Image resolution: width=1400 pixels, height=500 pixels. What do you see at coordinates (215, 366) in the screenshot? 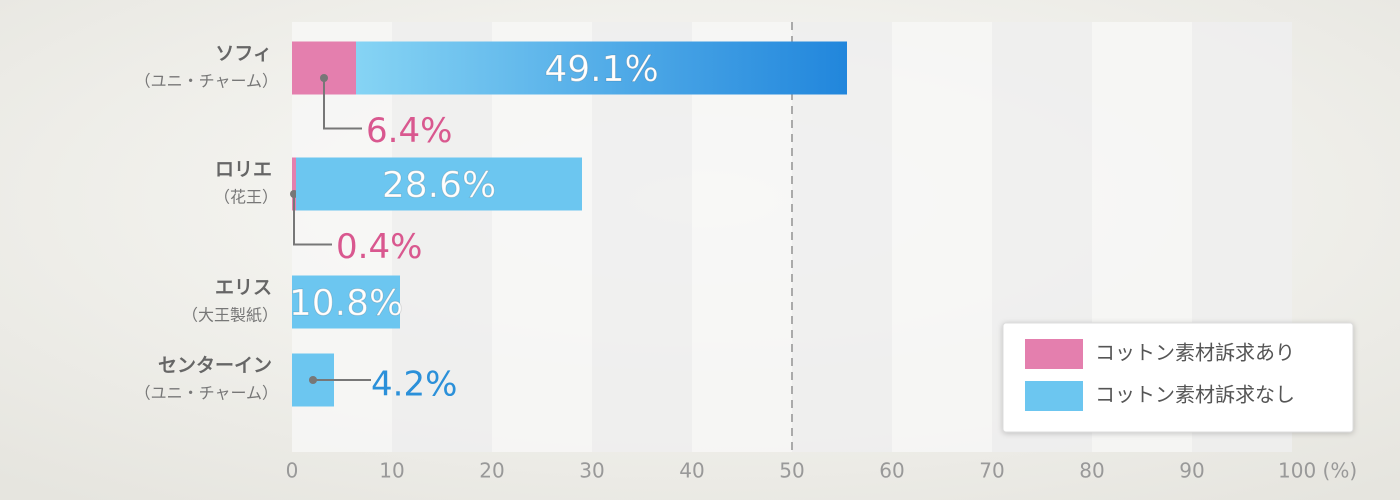
I see `category-label: センターイン` at bounding box center [215, 366].